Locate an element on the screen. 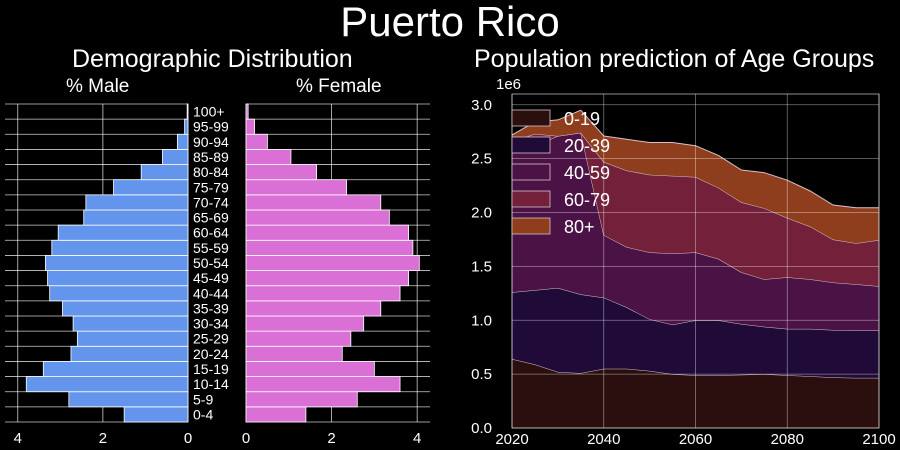 Image resolution: width=900 pixels, height=450 pixels. age-group-label: 95-99 is located at coordinates (211, 127).